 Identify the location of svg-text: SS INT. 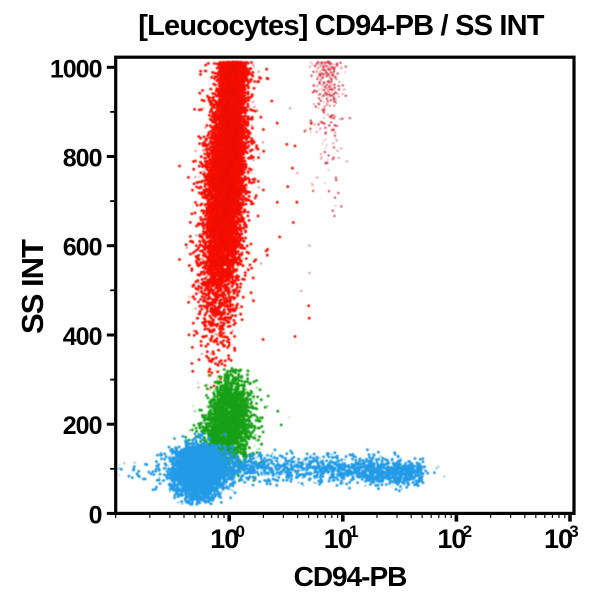
(32, 286).